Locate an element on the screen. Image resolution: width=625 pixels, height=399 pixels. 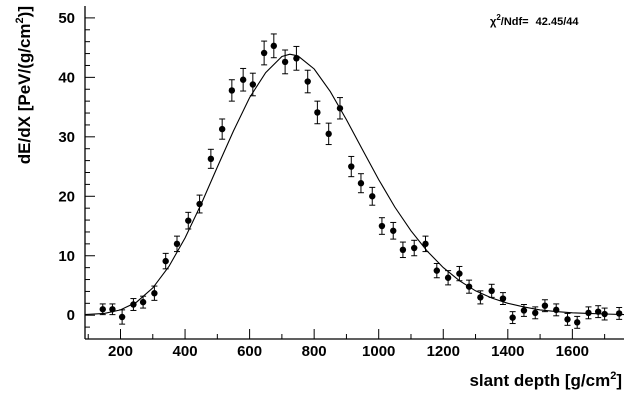
x-tick-label: 600 is located at coordinates (249, 351).